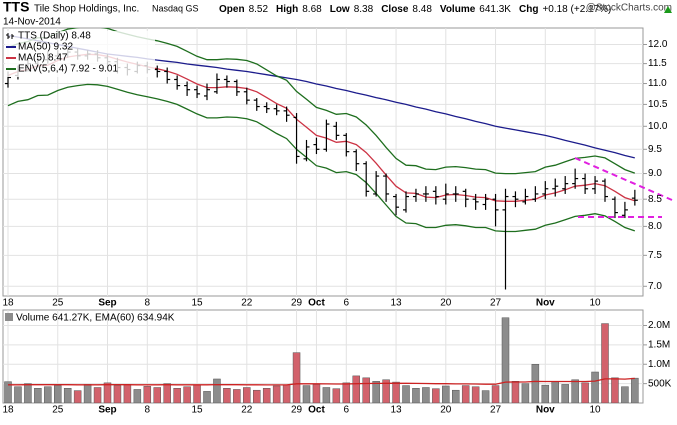 This screenshot has height=425, width=677. Describe the element at coordinates (658, 44) in the screenshot. I see `y-tick-label: 12.0` at that location.